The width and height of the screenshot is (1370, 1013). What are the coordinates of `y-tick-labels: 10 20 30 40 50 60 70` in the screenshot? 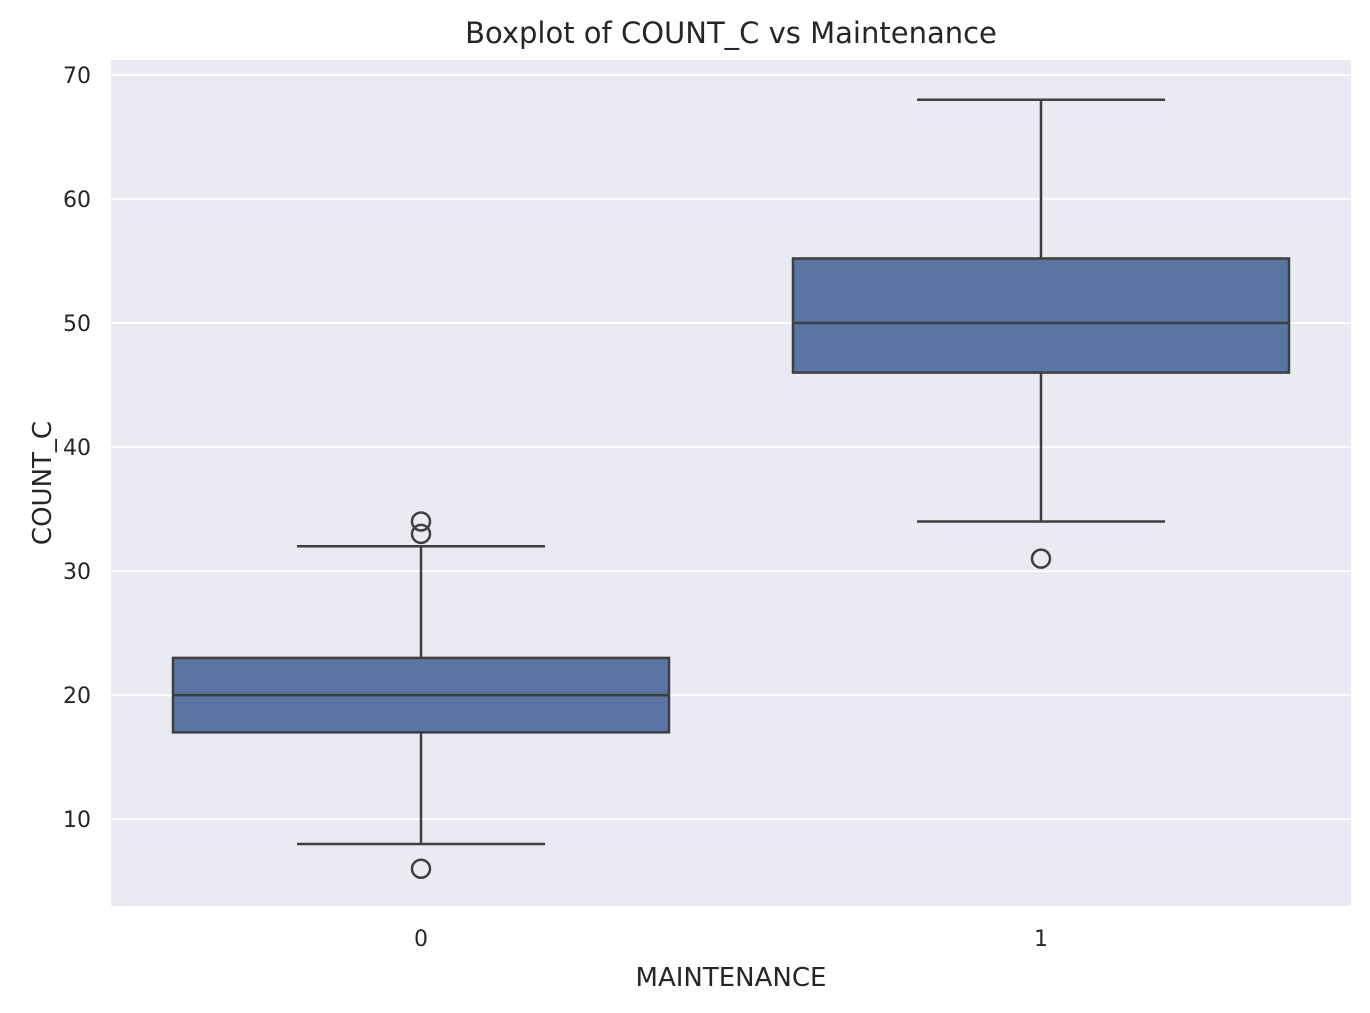 It's located at (77, 448).